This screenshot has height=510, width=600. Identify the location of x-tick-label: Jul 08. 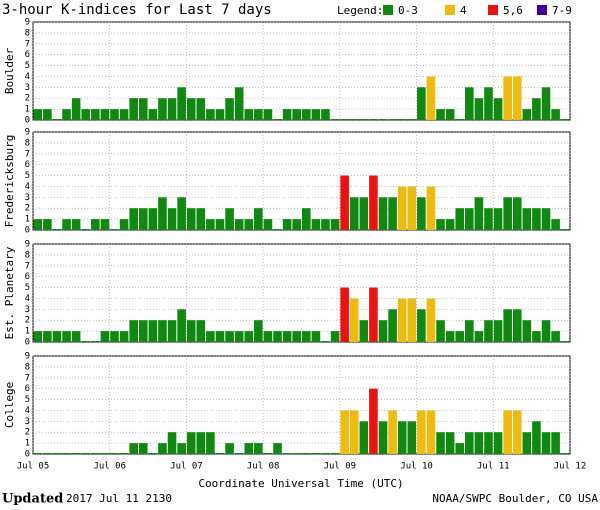
(263, 467).